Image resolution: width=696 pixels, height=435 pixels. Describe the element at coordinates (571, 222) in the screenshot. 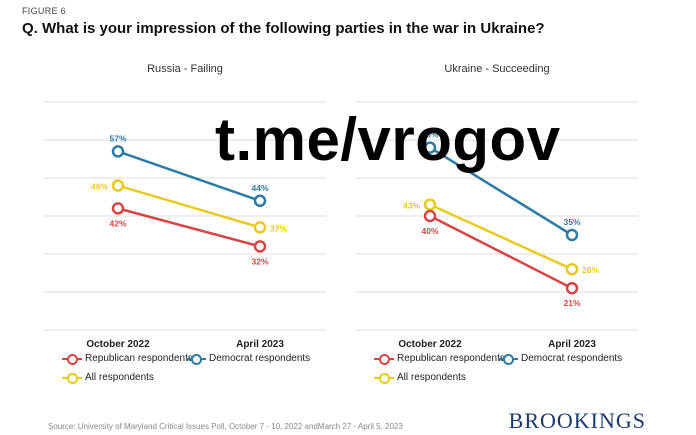

I see `data-label-democrat: 35%` at that location.